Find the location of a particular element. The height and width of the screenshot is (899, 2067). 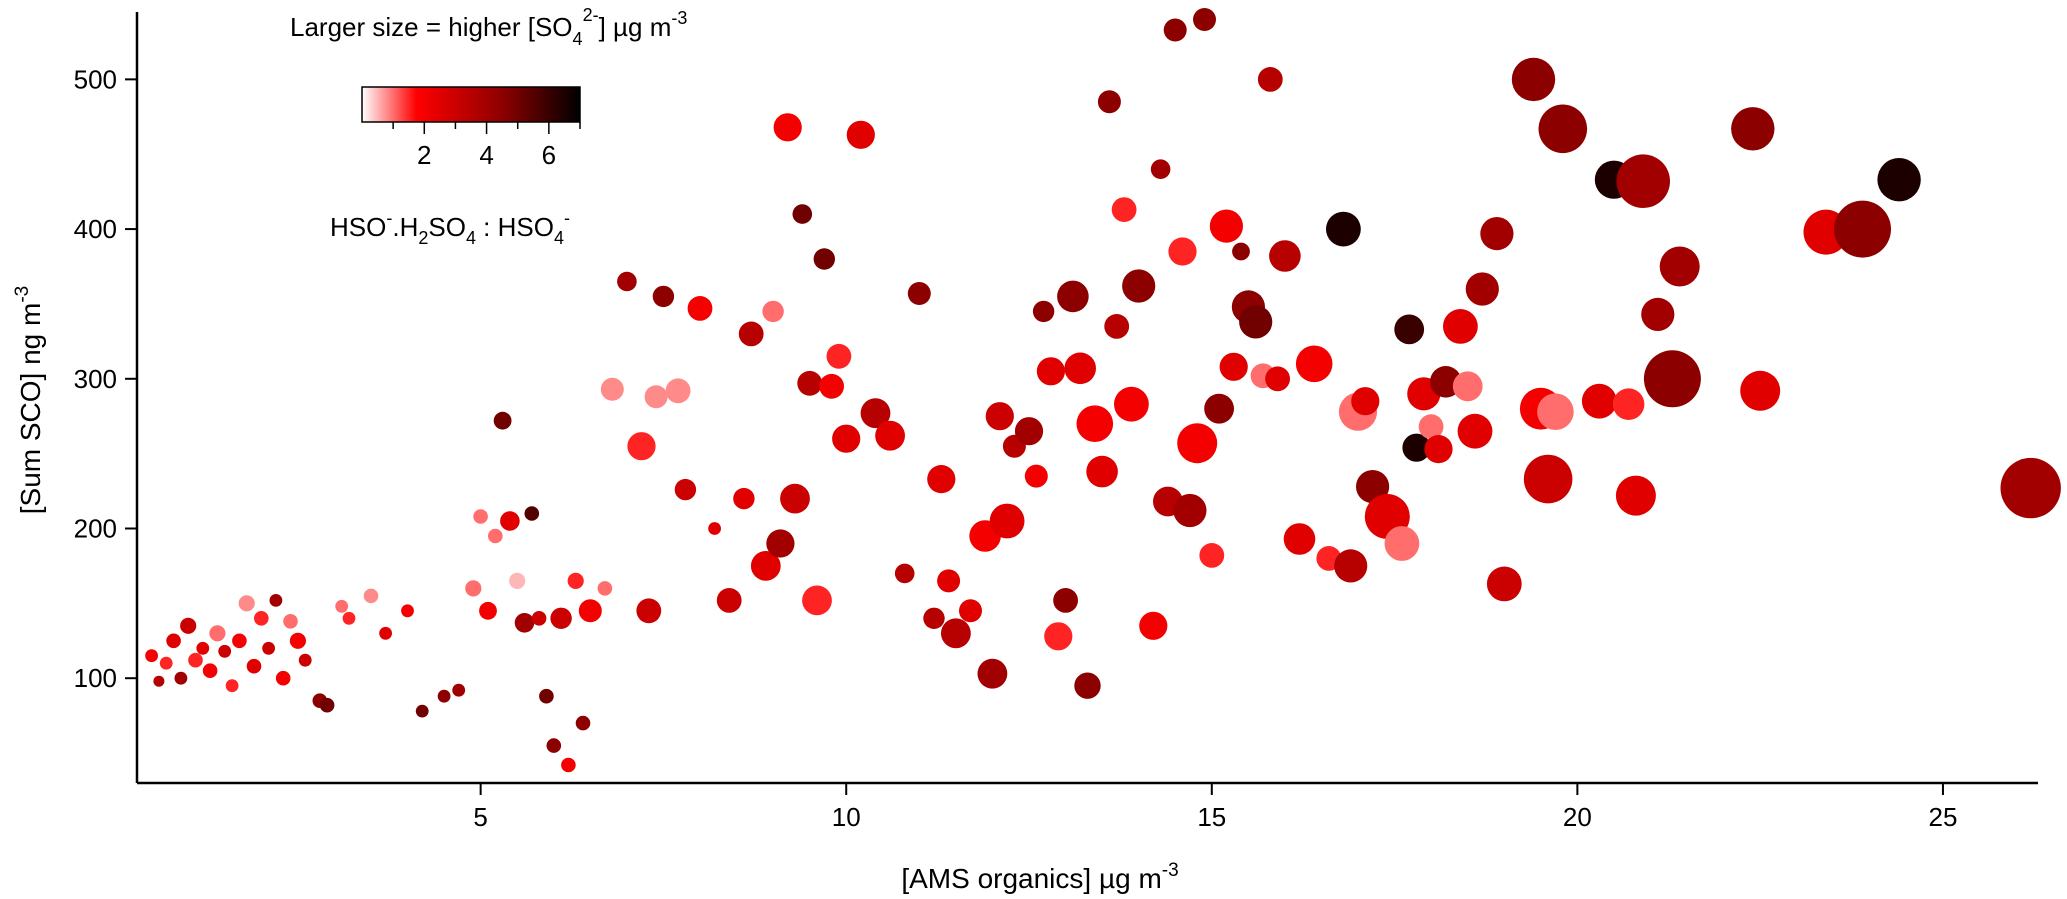

y-axis-title: [Sum SCO] ng m-3 is located at coordinates (29, 400).